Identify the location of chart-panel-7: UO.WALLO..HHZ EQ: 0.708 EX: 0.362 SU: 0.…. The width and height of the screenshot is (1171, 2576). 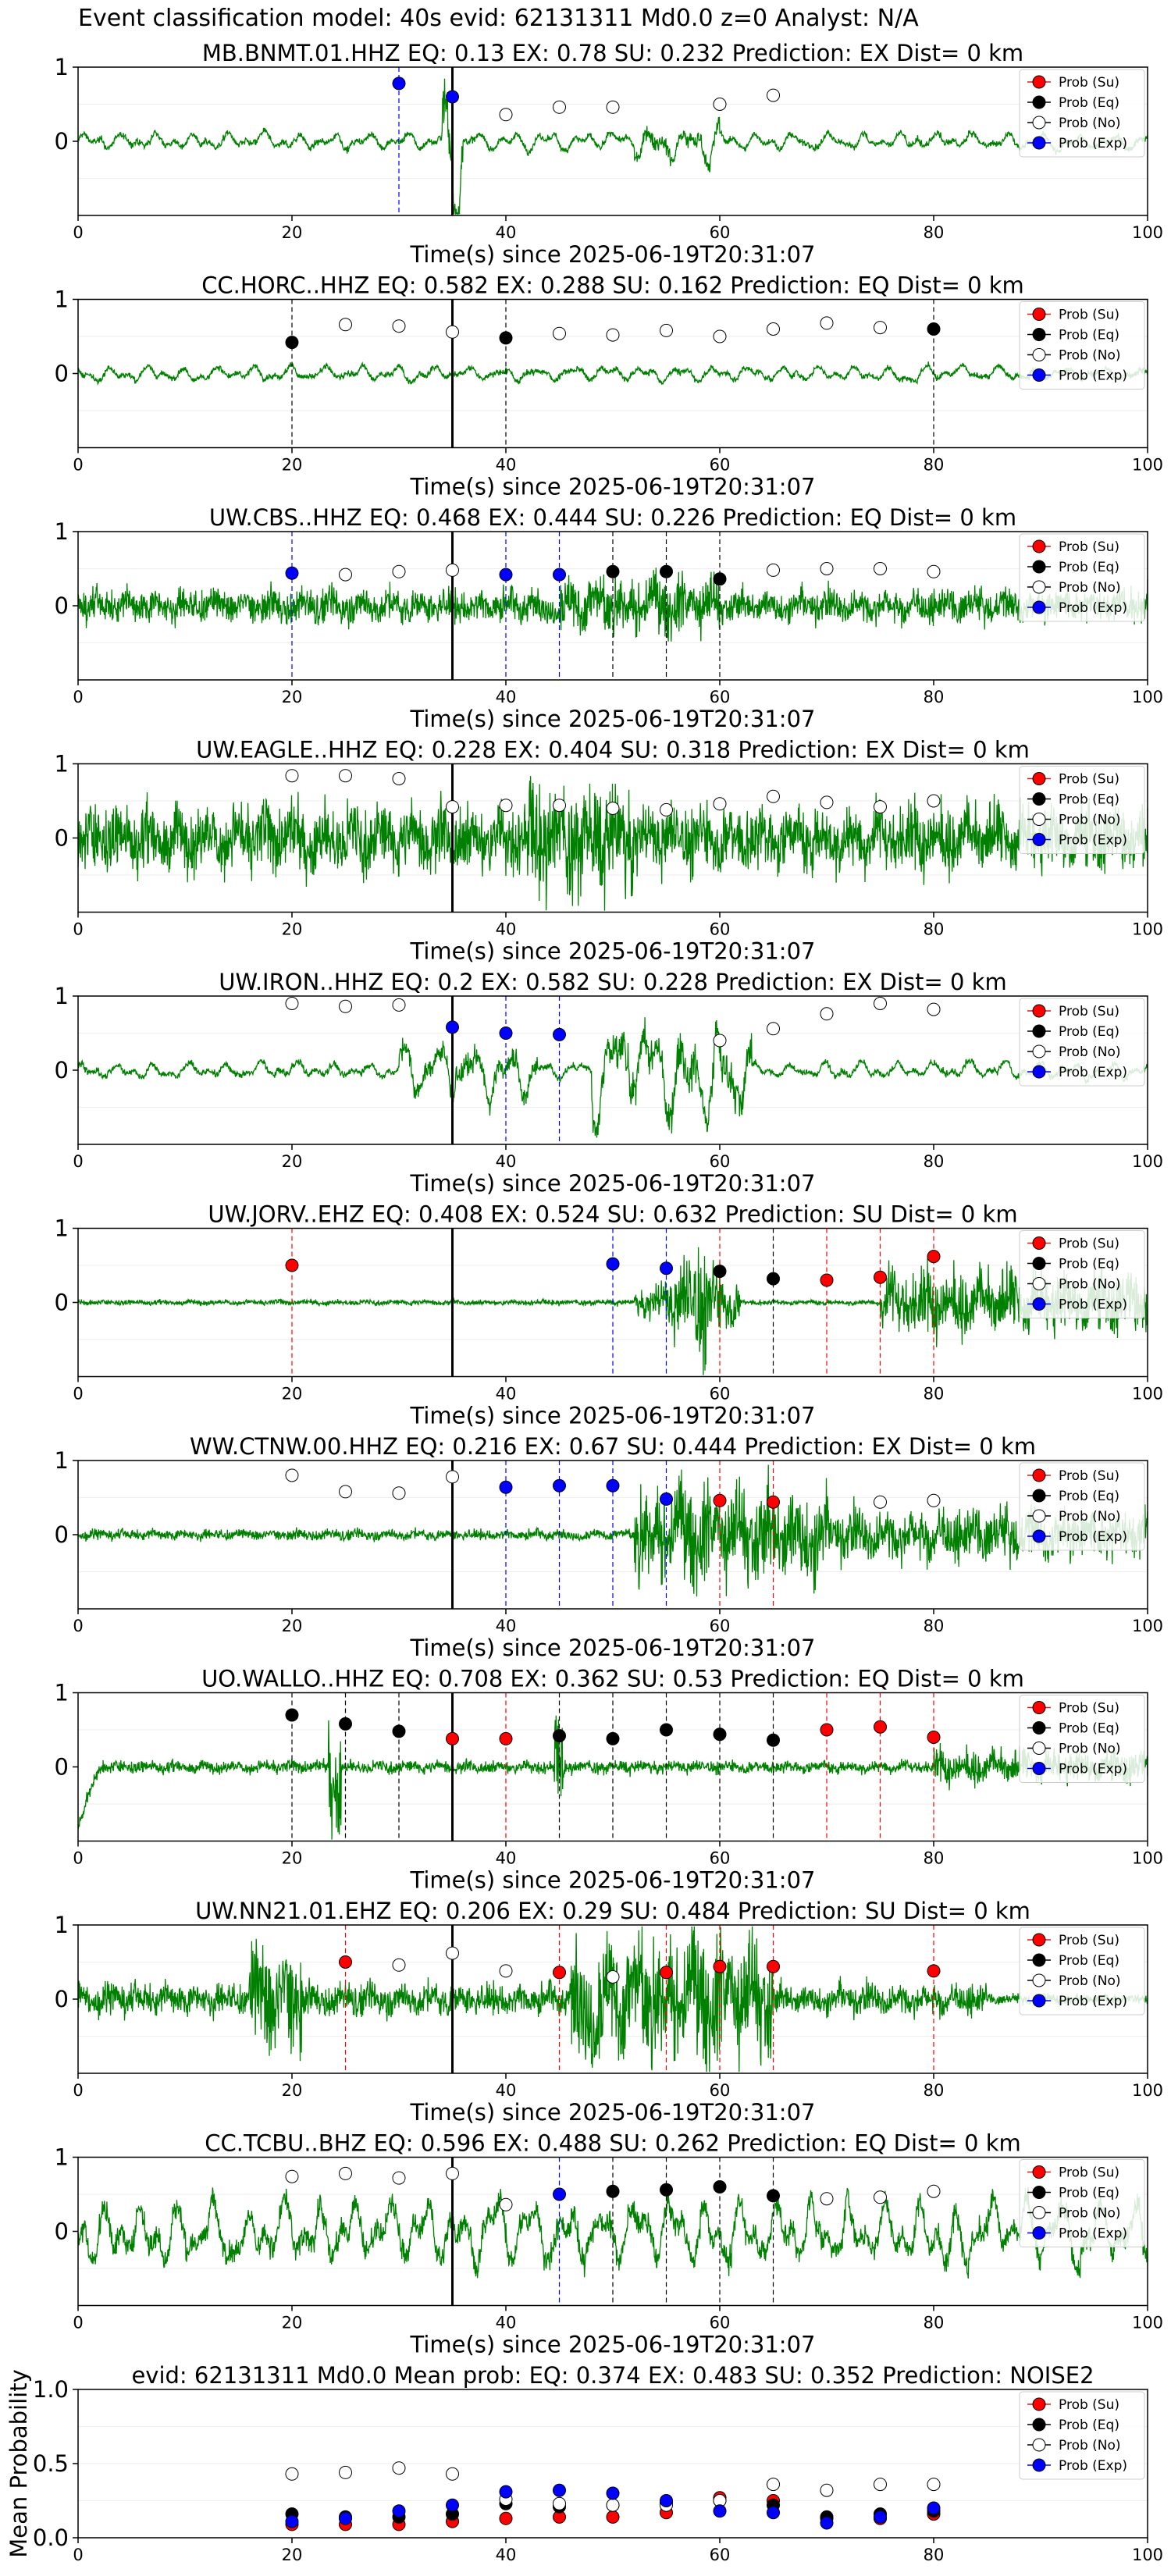
(609, 1780).